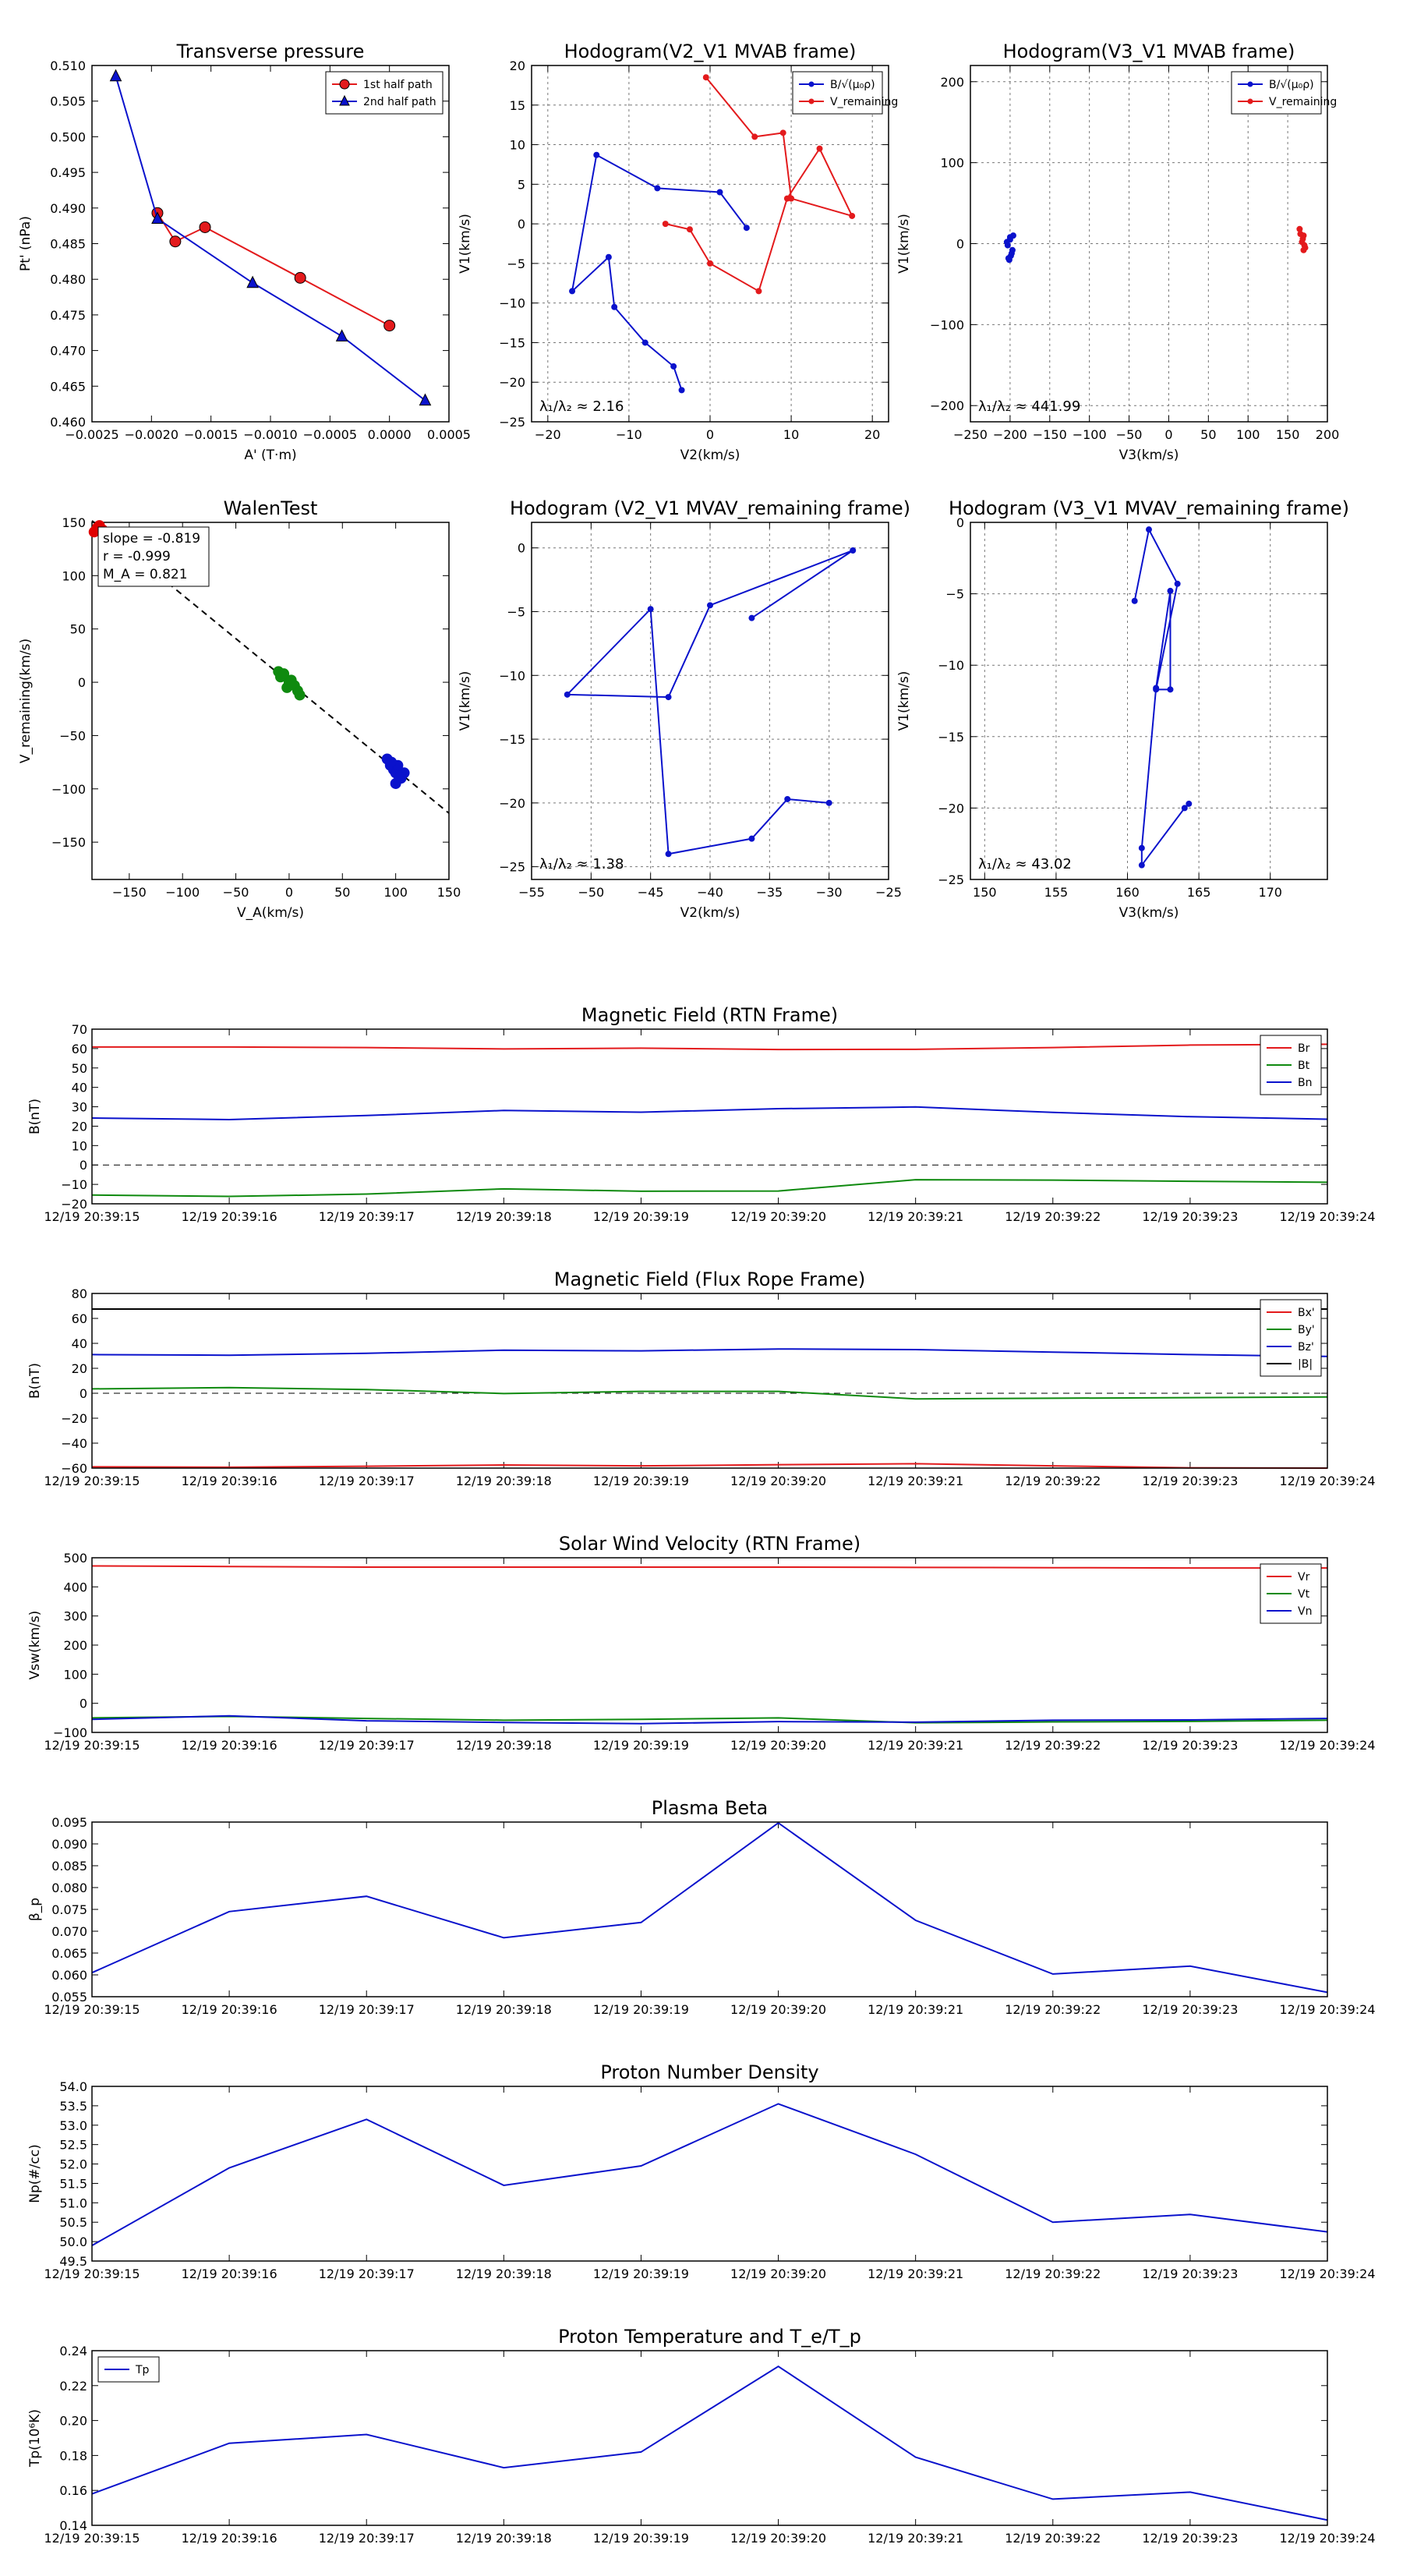  Describe the element at coordinates (1291, 85) in the screenshot. I see `h31-legend-label: B/√(μ₀ρ)` at that location.